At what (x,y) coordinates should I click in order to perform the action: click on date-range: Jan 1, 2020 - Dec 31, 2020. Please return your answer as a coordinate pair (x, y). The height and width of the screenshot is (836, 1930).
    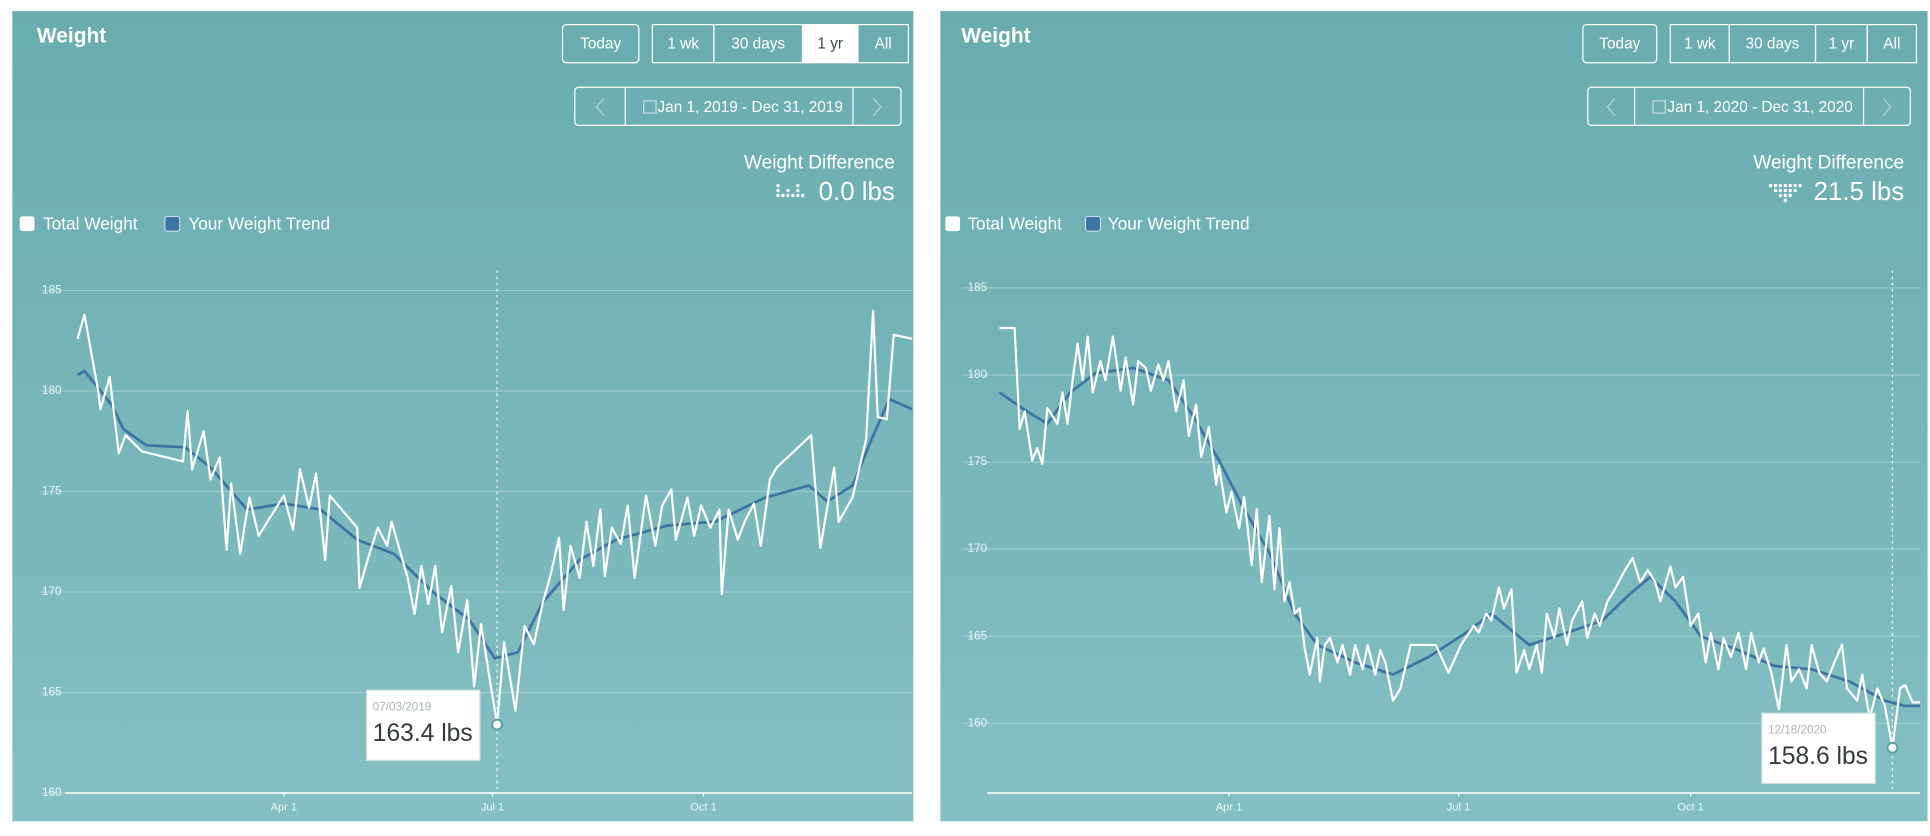
    Looking at the image, I should click on (1759, 107).